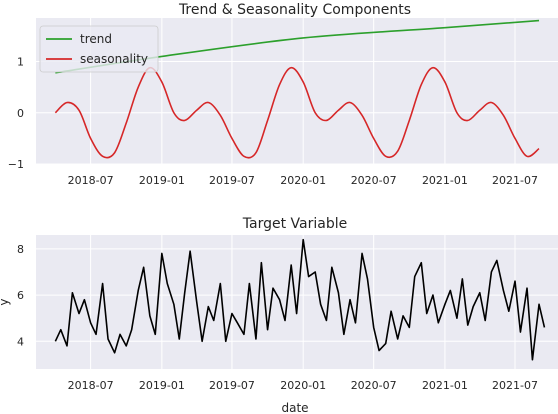 The image size is (558, 414). What do you see at coordinates (294, 407) in the screenshot?
I see `ax2-x-axis-label: date` at bounding box center [294, 407].